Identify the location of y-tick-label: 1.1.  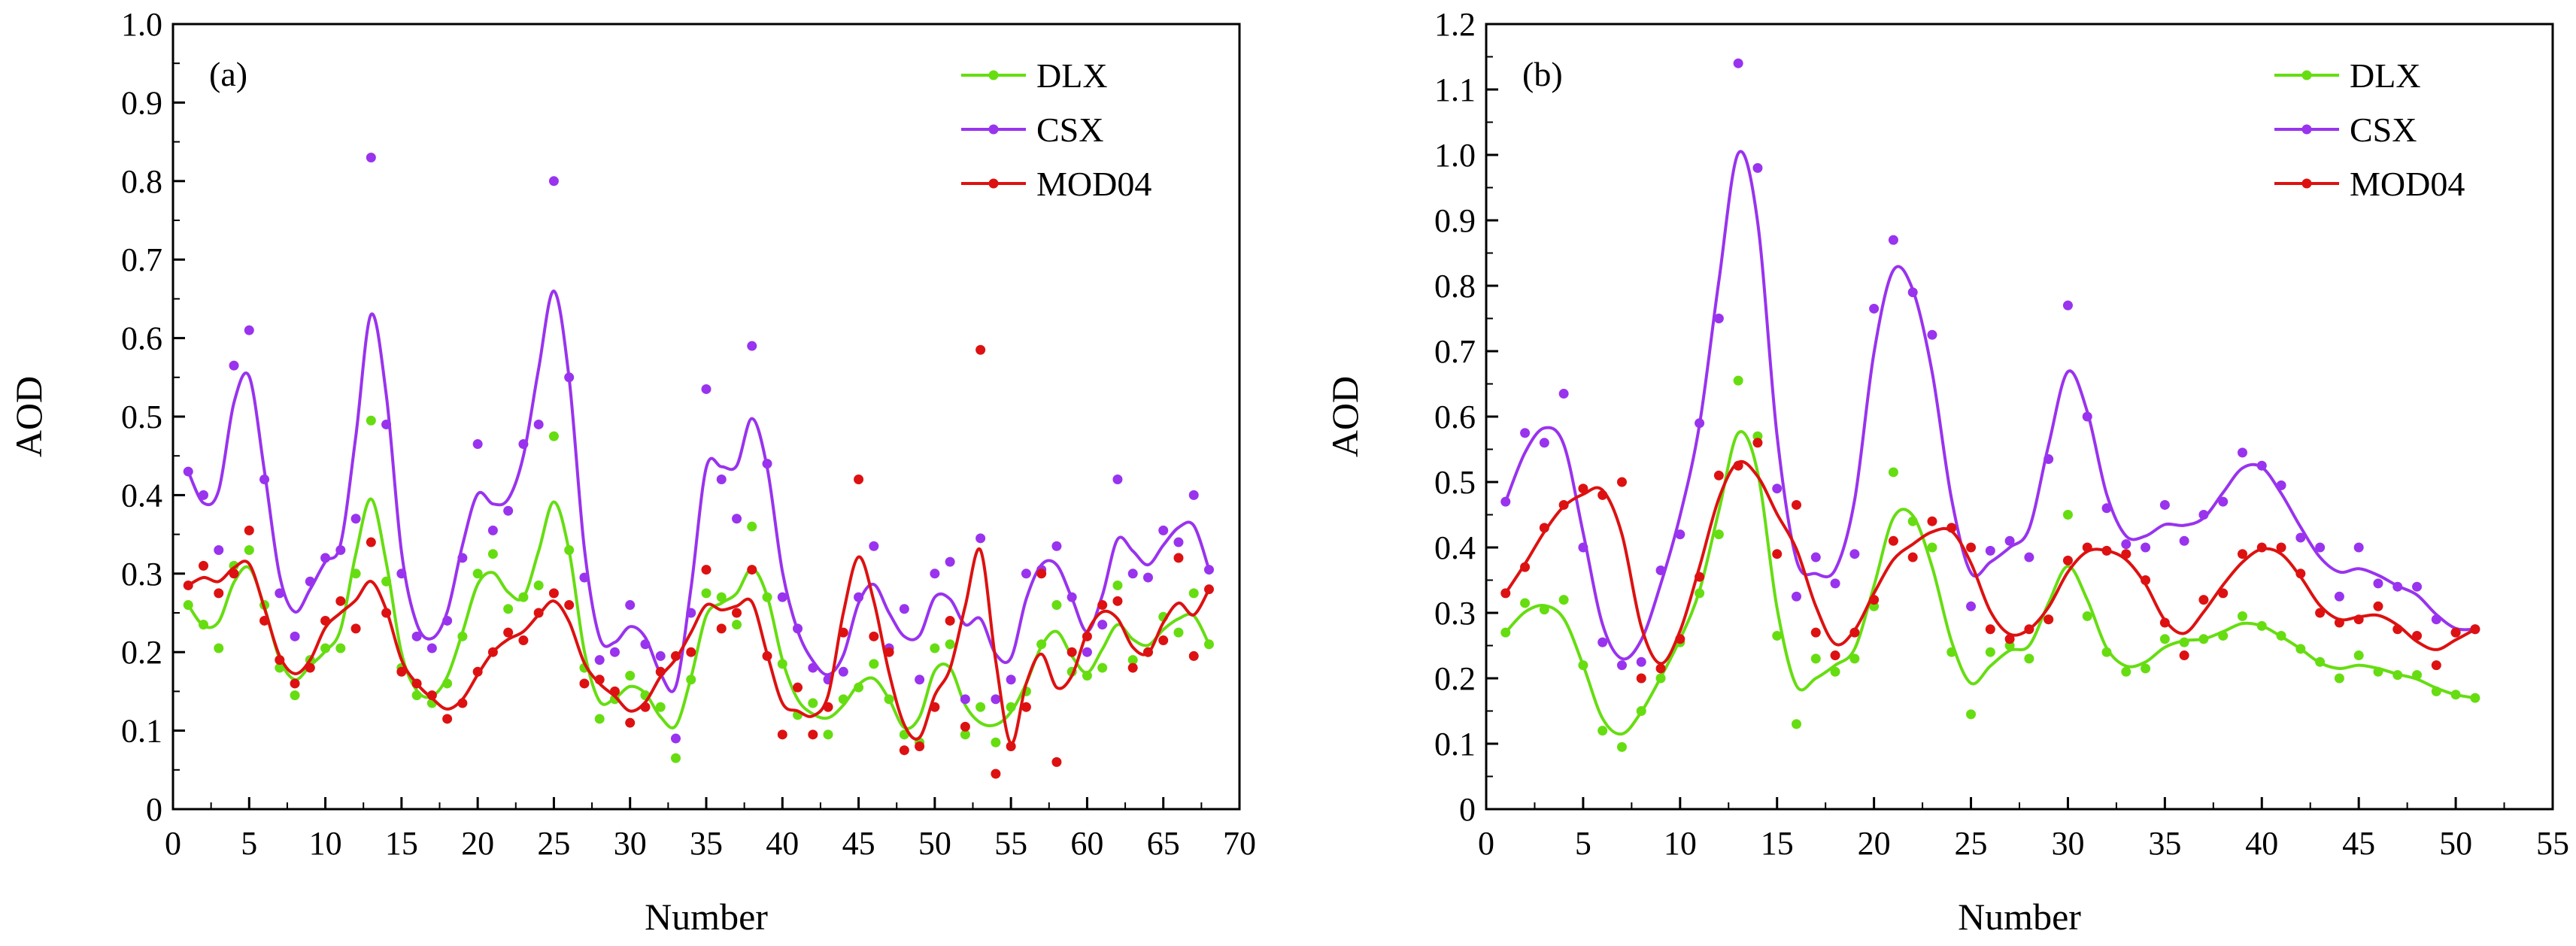
(1455, 89).